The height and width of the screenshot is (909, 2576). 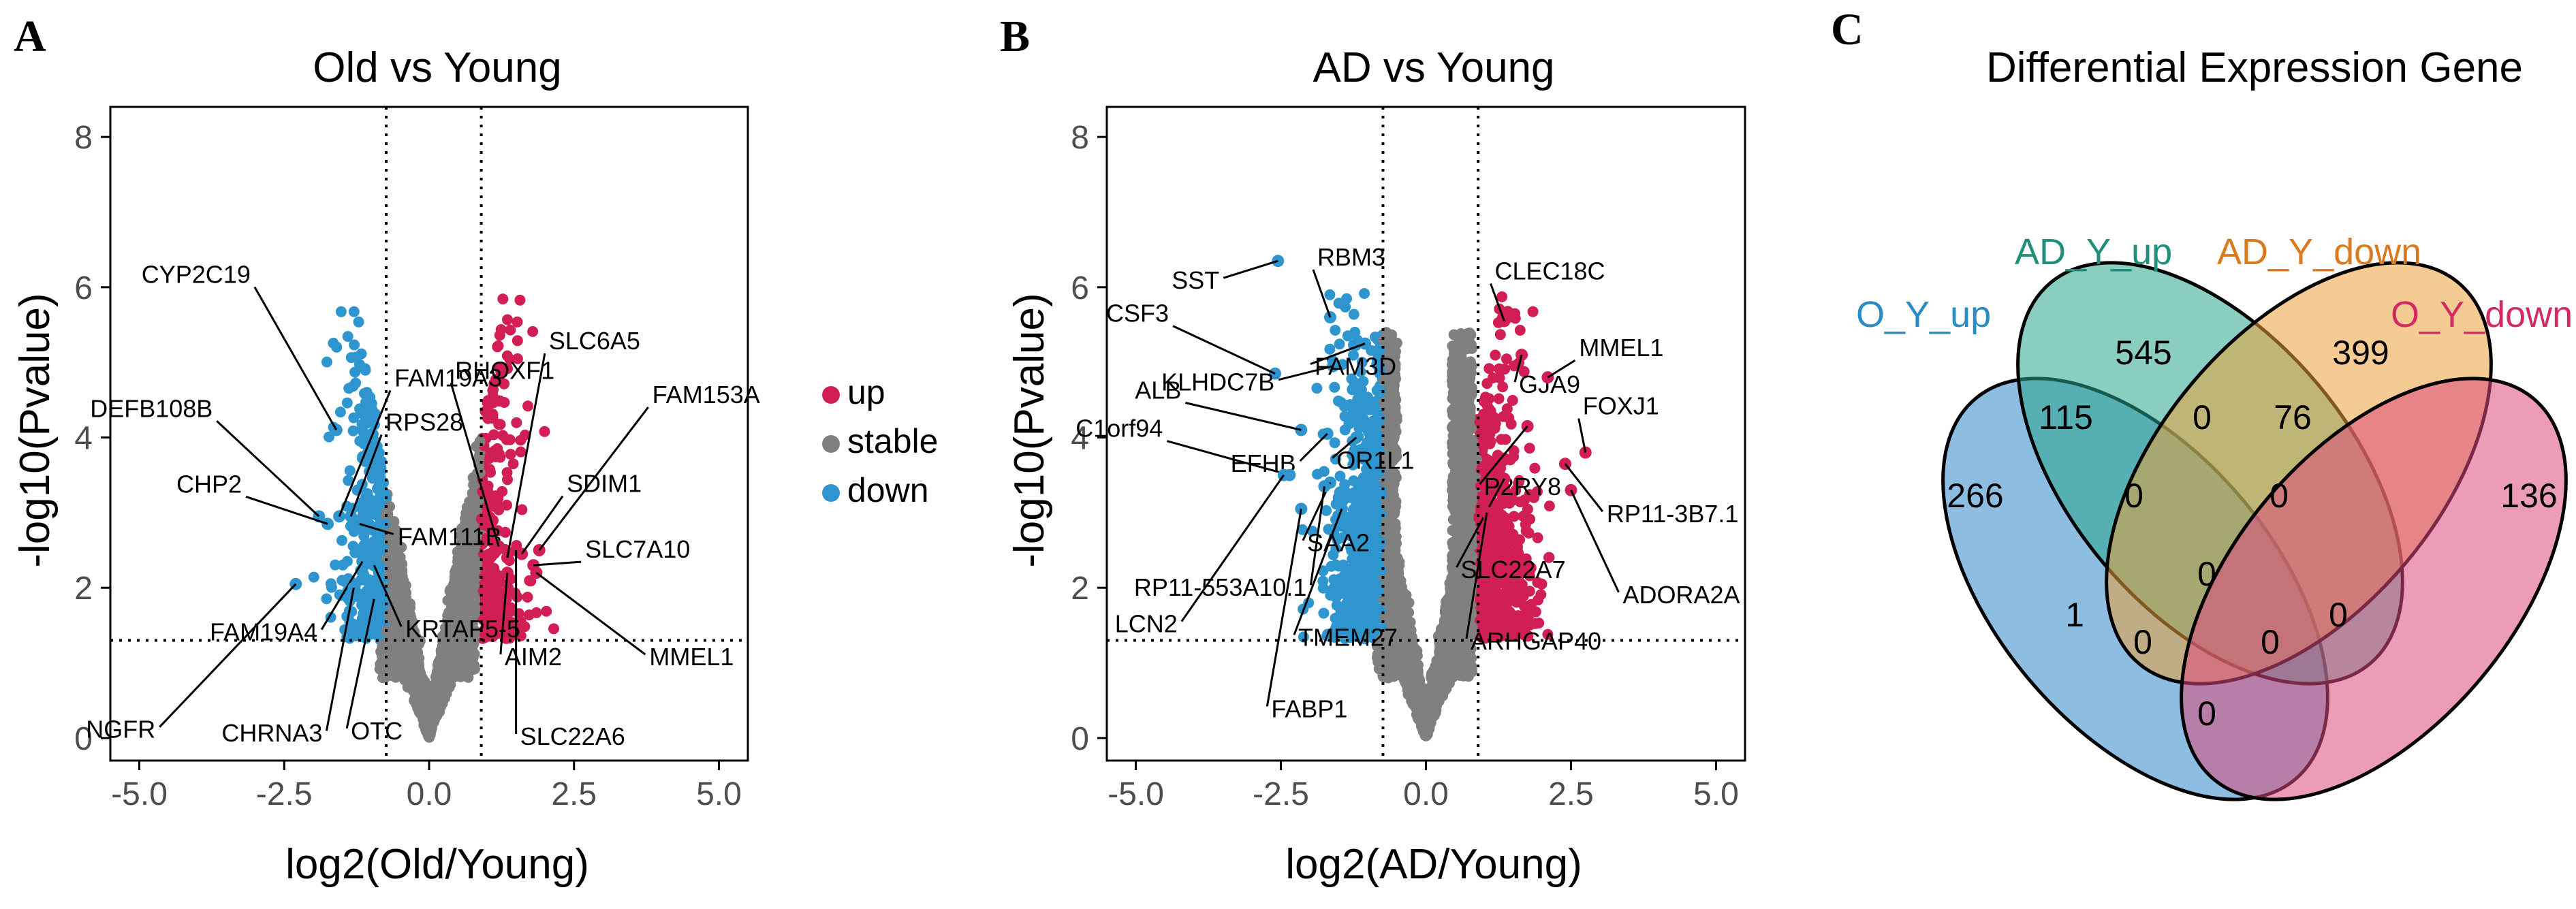 I want to click on gene-label: NGFR, so click(x=120, y=730).